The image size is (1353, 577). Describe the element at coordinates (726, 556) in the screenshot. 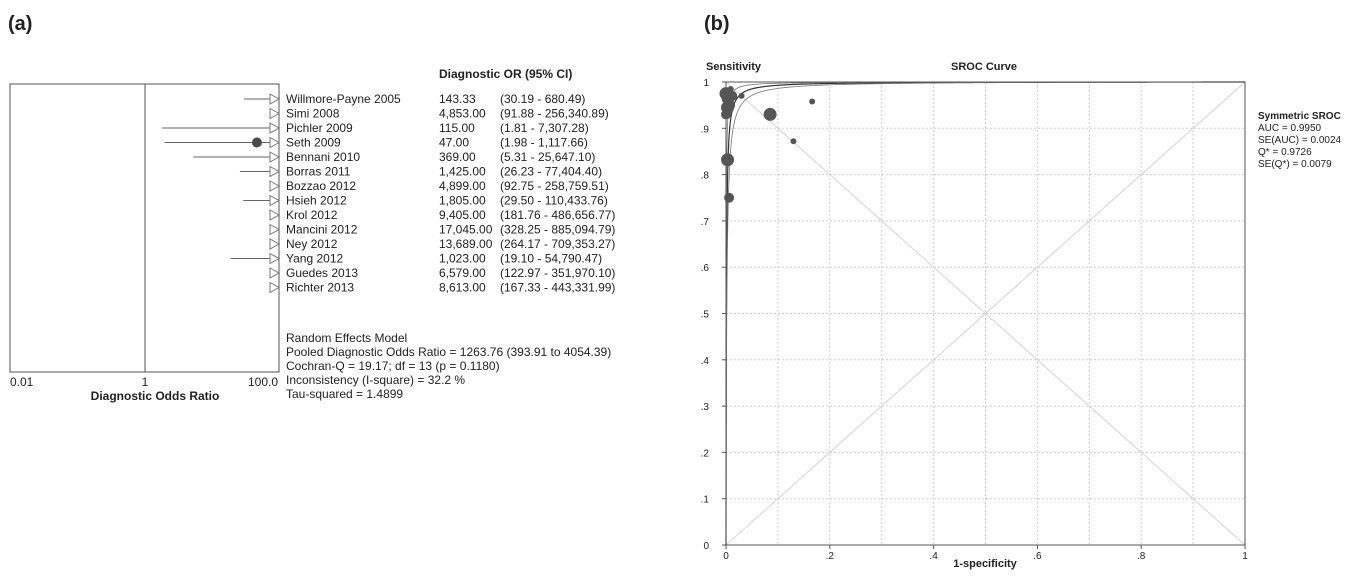

I see `x-tick-label: 0` at that location.